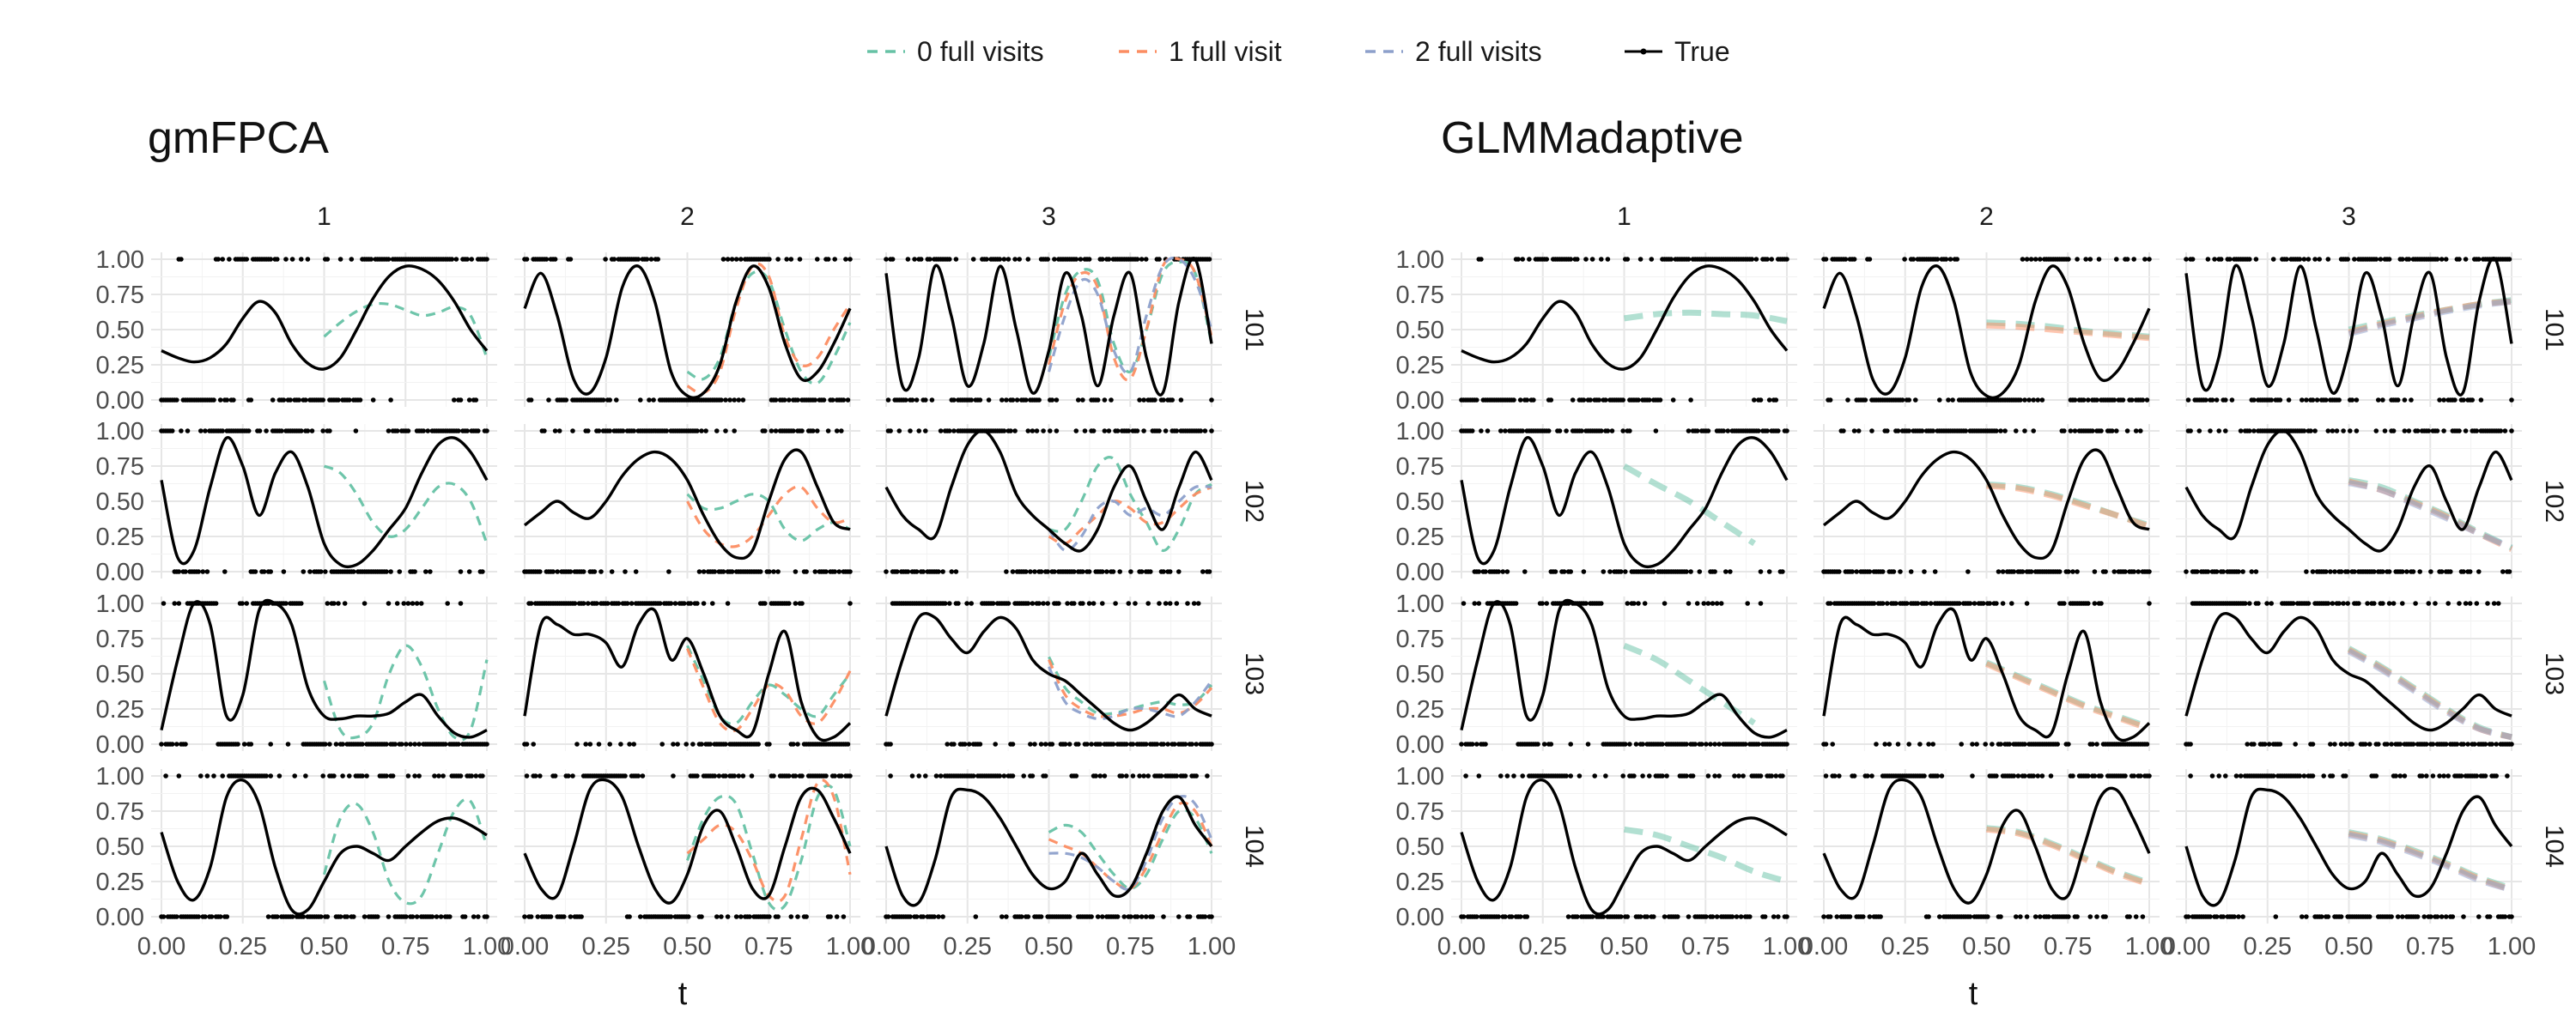  I want to click on legend-key-point, so click(1643, 51).